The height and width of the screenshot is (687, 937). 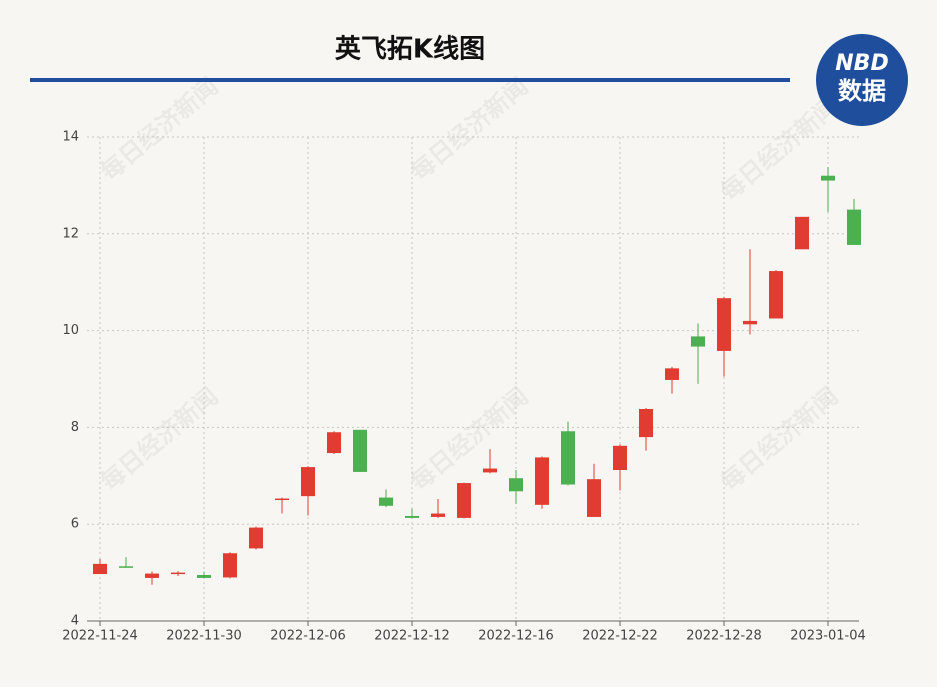 I want to click on logo-top: NBD, so click(x=861, y=63).